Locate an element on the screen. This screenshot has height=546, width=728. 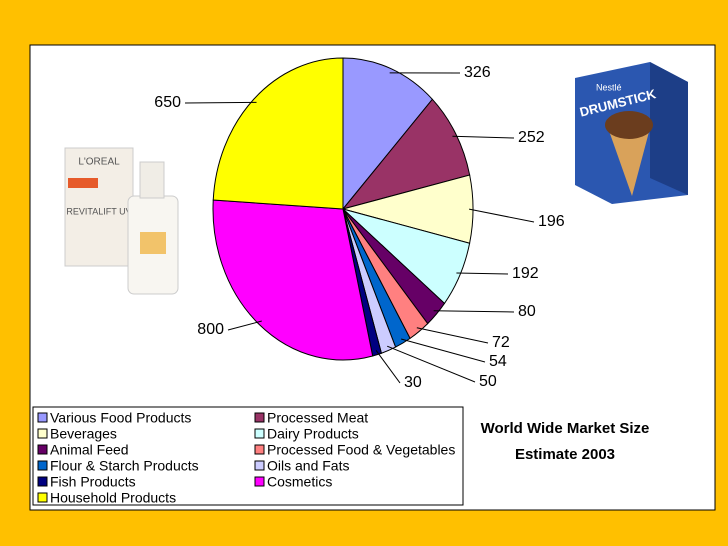
legend is located at coordinates (248, 456).